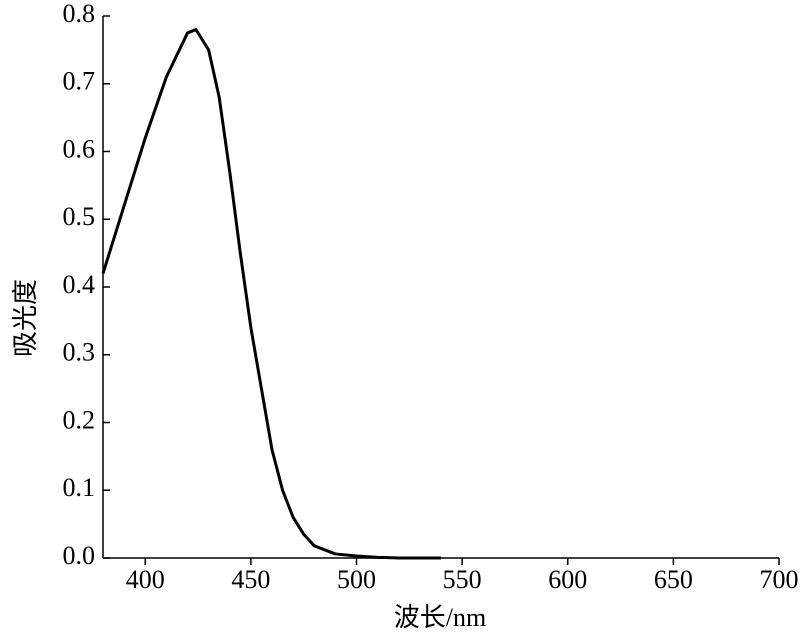 The width and height of the screenshot is (800, 639). Describe the element at coordinates (79, 284) in the screenshot. I see `y-tick-label: 0.4` at that location.